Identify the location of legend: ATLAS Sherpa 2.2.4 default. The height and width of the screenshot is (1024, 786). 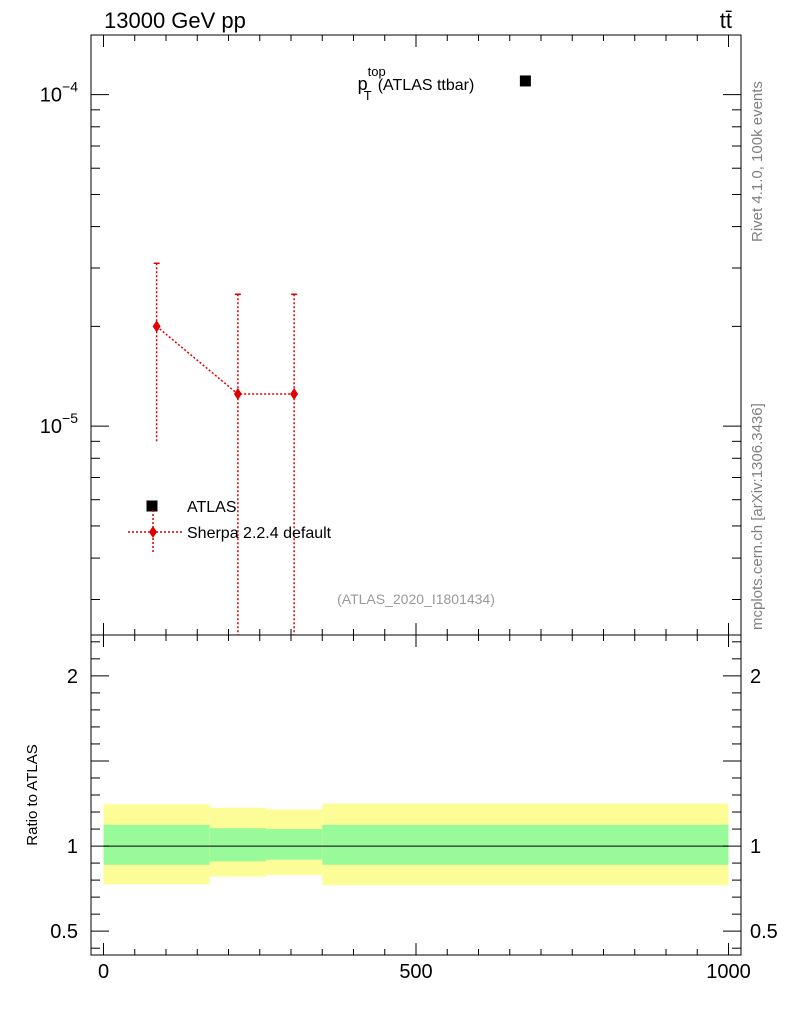
(230, 526).